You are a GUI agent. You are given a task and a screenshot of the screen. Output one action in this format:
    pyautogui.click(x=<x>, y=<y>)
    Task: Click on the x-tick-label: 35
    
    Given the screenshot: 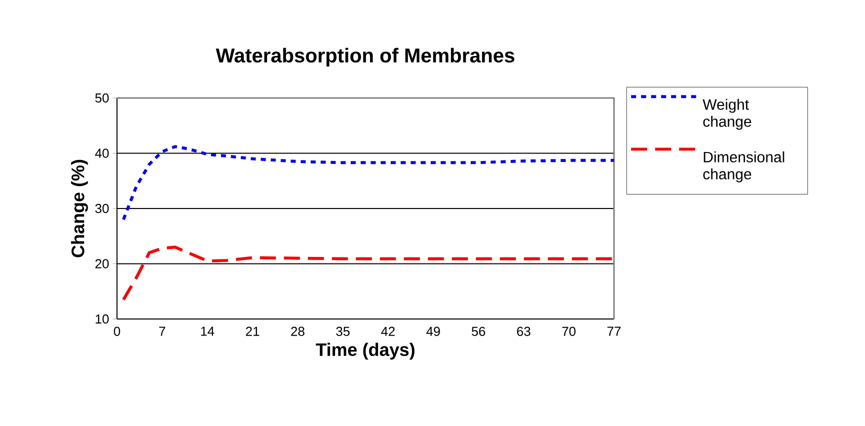 What is the action you would take?
    pyautogui.click(x=343, y=331)
    